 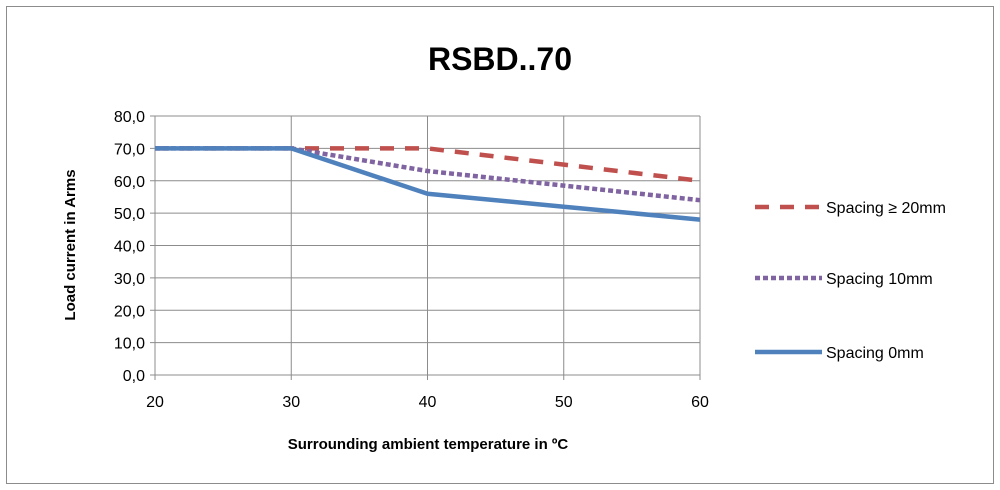 I want to click on y-tick-label: 30,0, so click(x=129, y=279).